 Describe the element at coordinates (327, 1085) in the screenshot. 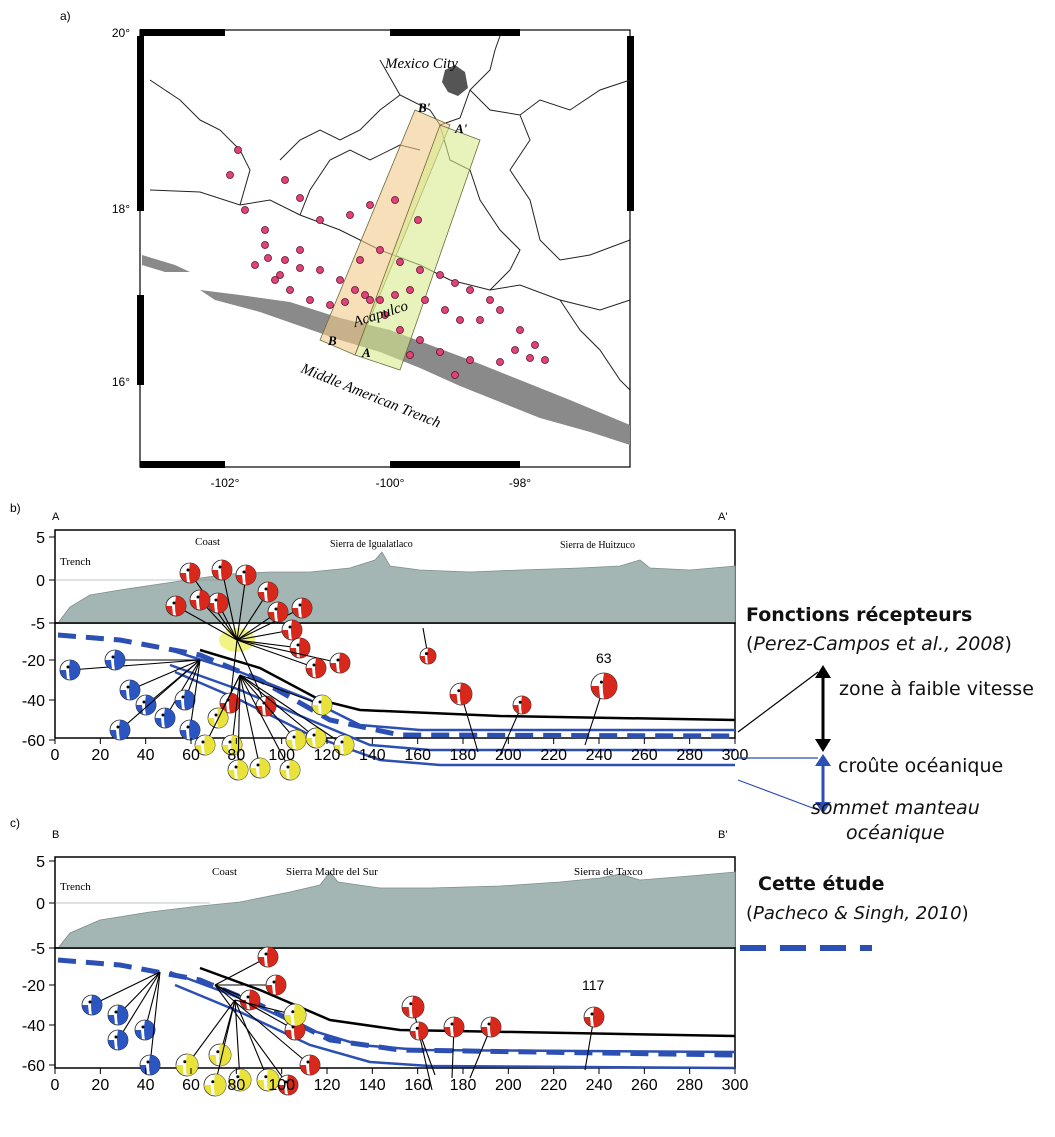

I see `x-tick-label: 120` at that location.